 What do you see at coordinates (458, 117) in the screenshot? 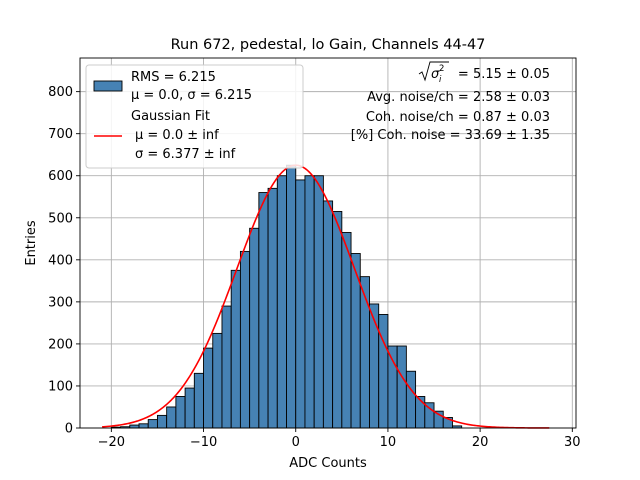
I see `coh-noise-text: Coh. noise/ch = 0.87 ± 0.03` at bounding box center [458, 117].